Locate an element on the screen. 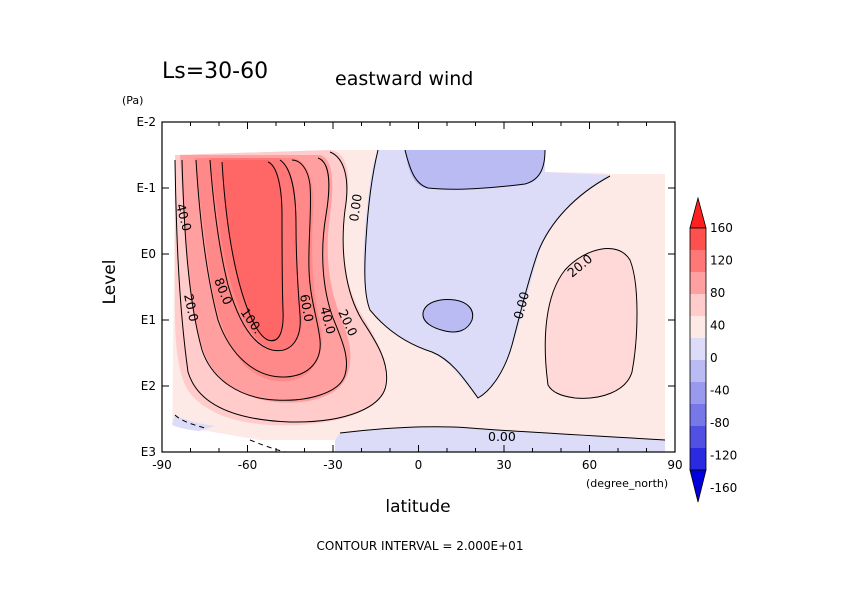 This screenshot has width=842, height=595. colorbar-label: -160 is located at coordinates (723, 488).